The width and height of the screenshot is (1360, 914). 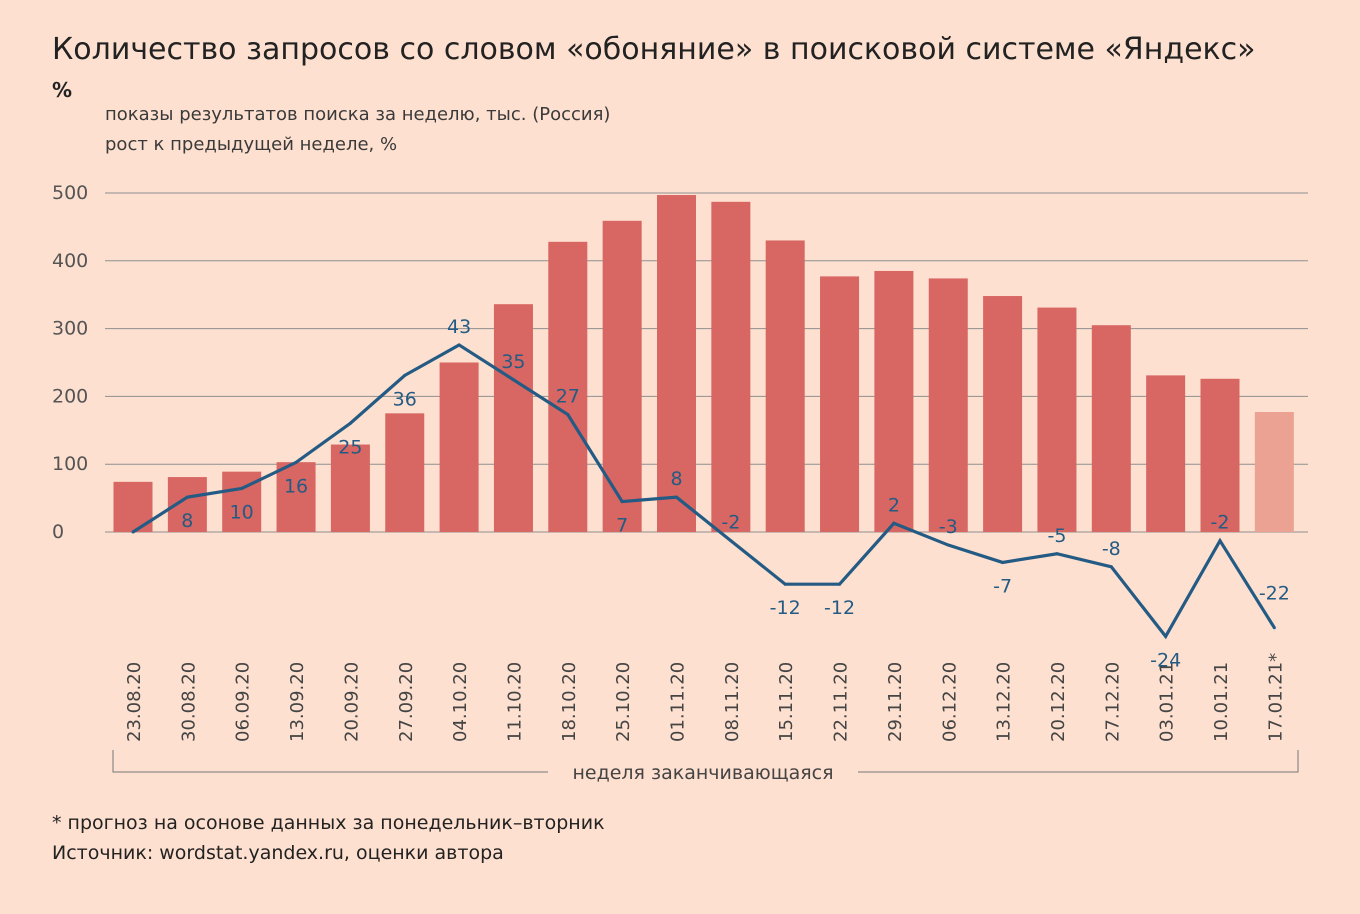 I want to click on line-data-label: 10, so click(x=242, y=513).